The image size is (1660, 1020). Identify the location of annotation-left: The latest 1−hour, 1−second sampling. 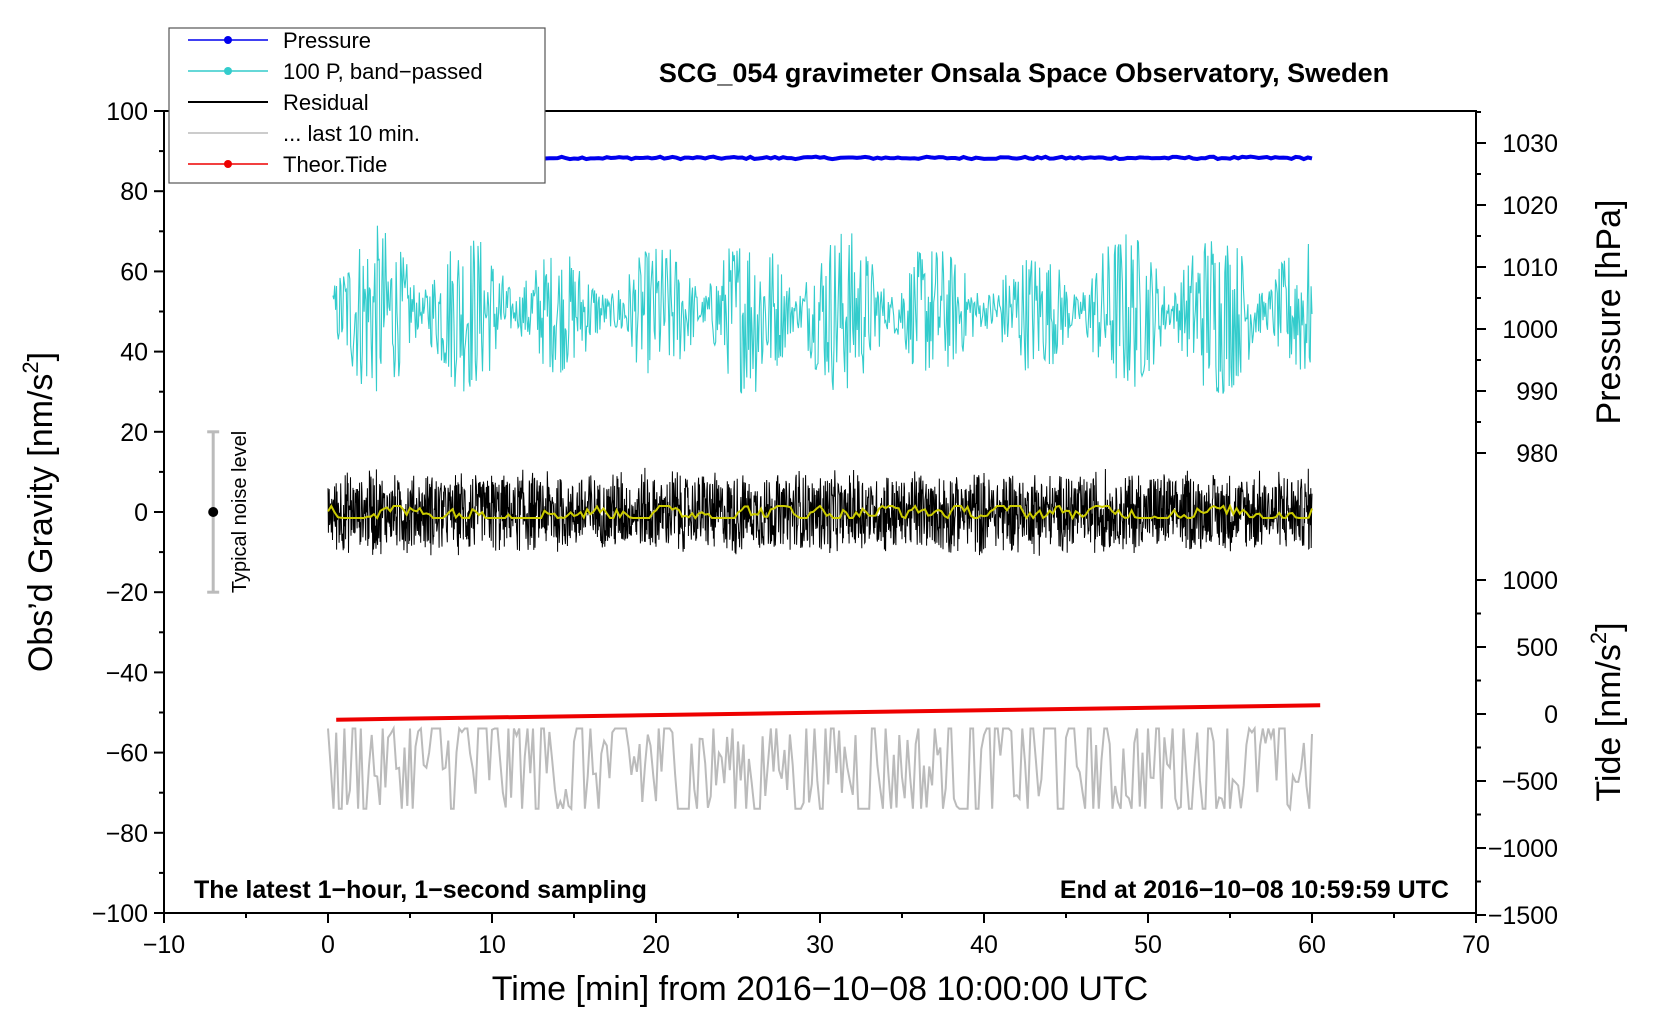
(420, 890).